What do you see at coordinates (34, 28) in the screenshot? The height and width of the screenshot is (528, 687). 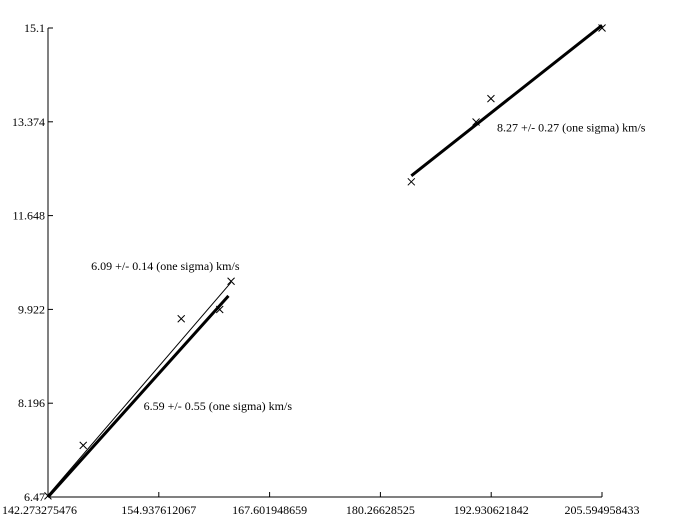 I see `y-tick-label: 15.1` at bounding box center [34, 28].